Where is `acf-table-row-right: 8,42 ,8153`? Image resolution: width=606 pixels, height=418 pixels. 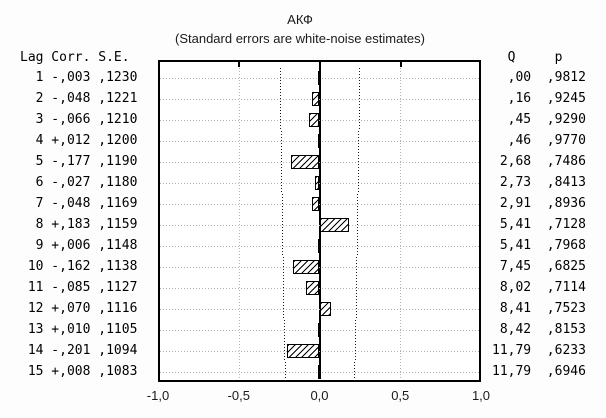
acf-table-row-right: 8,42 ,8153 is located at coordinates (539, 329).